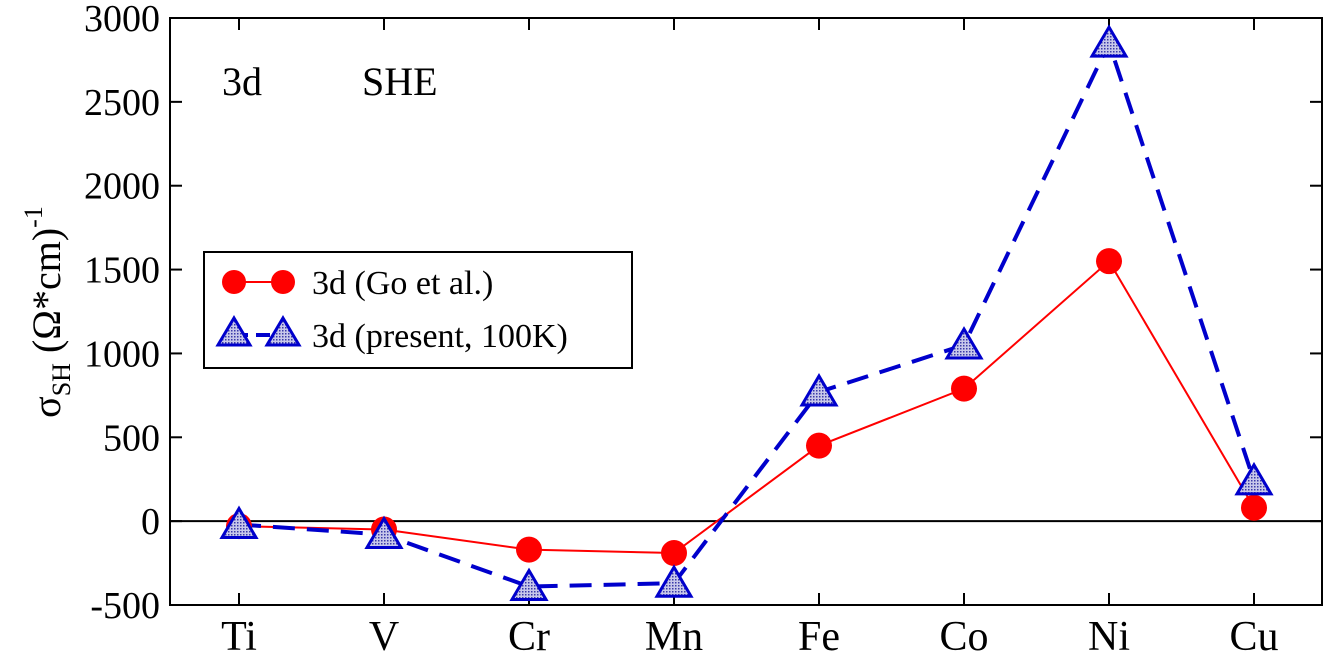 The image size is (1329, 657). Describe the element at coordinates (125, 606) in the screenshot. I see `y-tick-label-0: -500` at that location.